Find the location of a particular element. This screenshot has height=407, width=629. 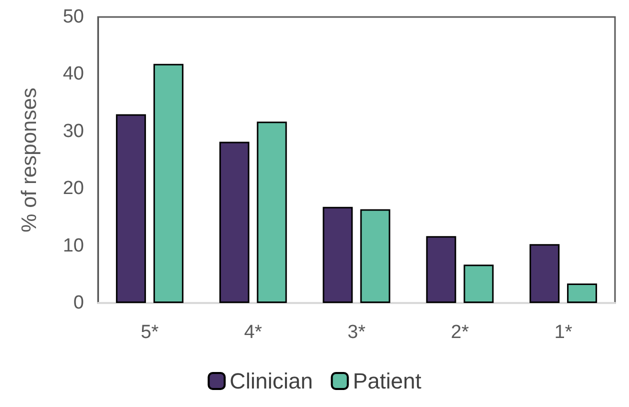

x-tick-label: 5* is located at coordinates (150, 332).